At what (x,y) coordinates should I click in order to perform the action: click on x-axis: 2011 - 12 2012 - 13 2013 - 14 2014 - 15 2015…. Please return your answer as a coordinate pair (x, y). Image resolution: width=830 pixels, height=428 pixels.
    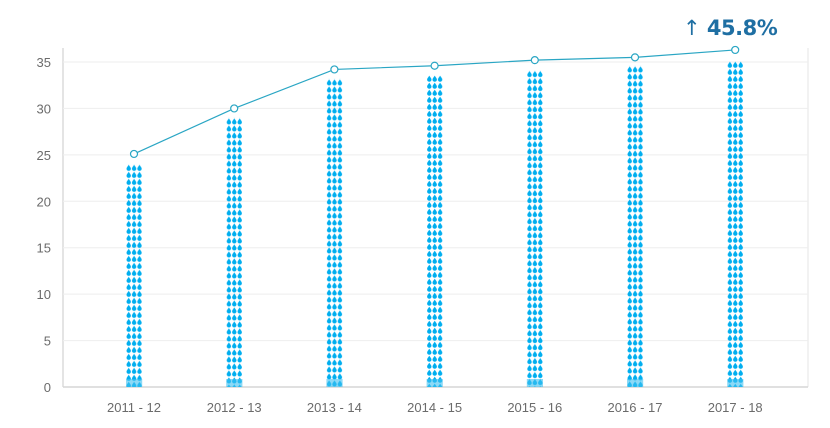
    Looking at the image, I should click on (435, 407).